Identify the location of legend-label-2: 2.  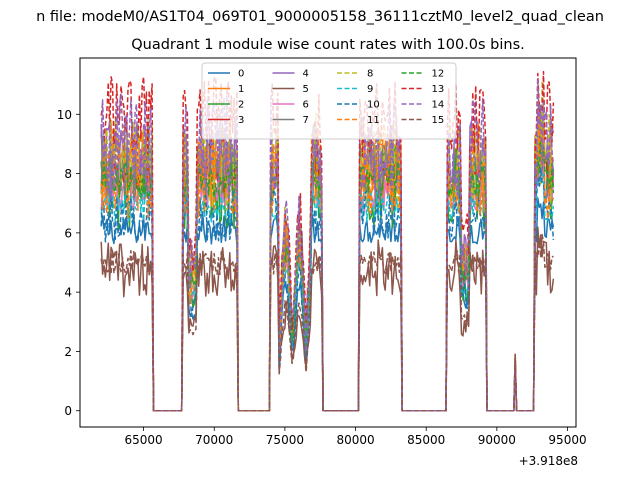
(241, 105).